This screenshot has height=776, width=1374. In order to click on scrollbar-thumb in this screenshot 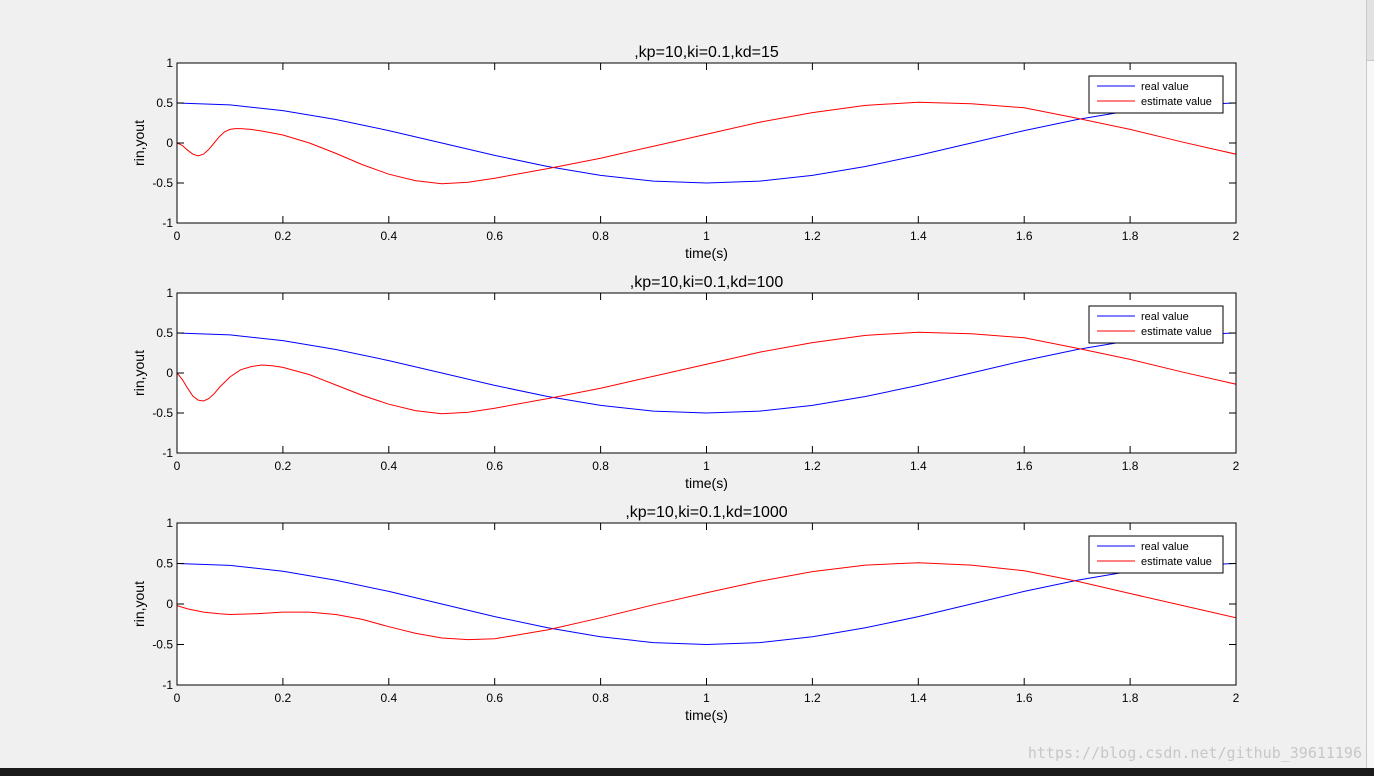, I will do `click(1370, 30)`.